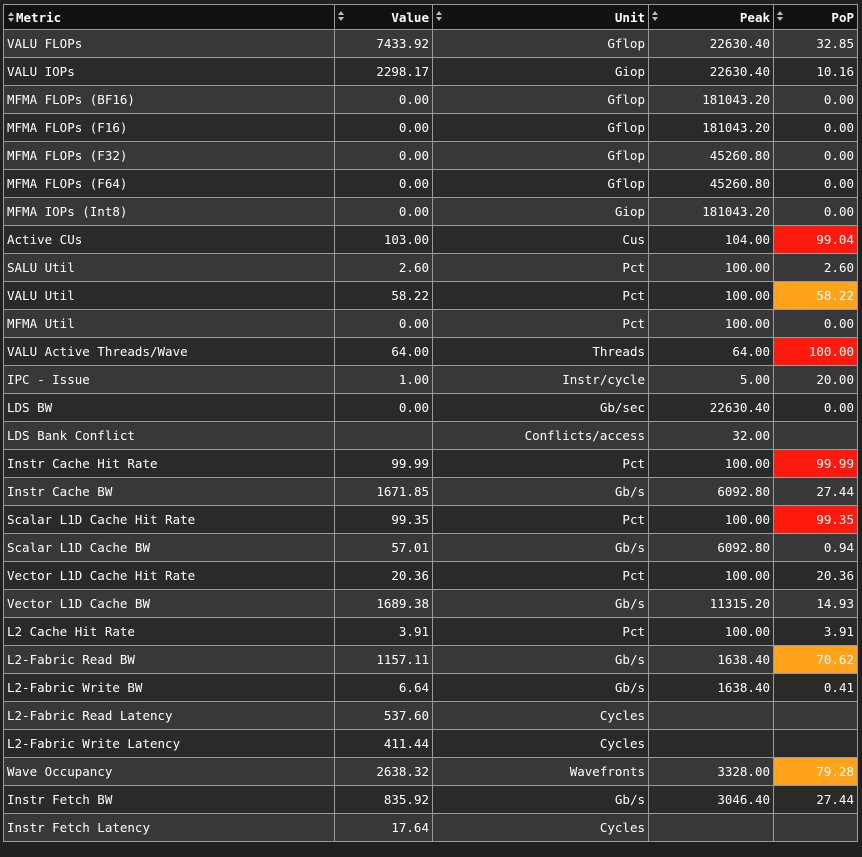 The image size is (862, 857). Describe the element at coordinates (430, 827) in the screenshot. I see `table-row: Instr Fetch Latency 17.64 Cycles` at that location.